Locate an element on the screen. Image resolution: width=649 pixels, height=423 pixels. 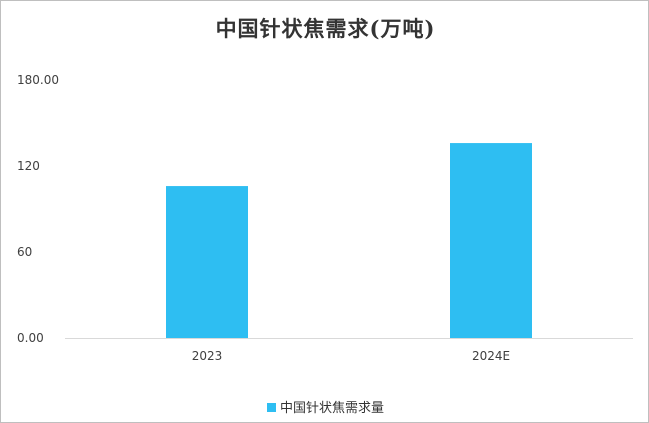
y-tick-label: 60 is located at coordinates (24, 252).